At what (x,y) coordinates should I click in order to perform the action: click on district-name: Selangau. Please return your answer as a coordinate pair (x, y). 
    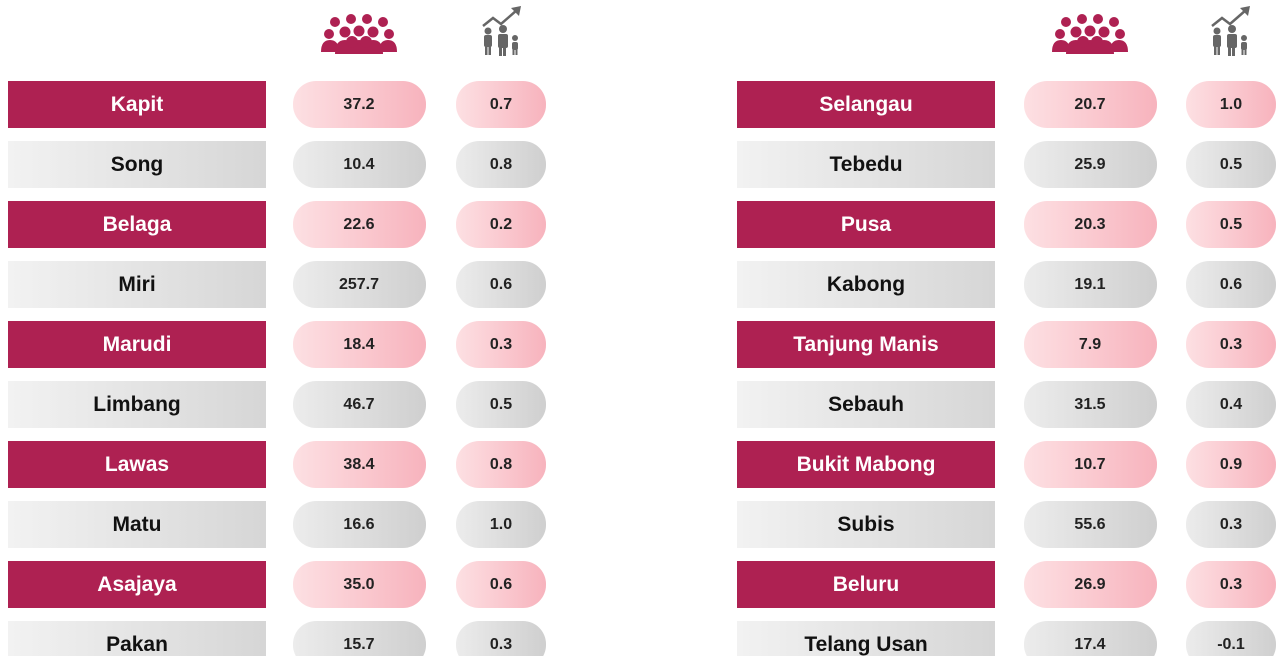
    Looking at the image, I should click on (865, 104).